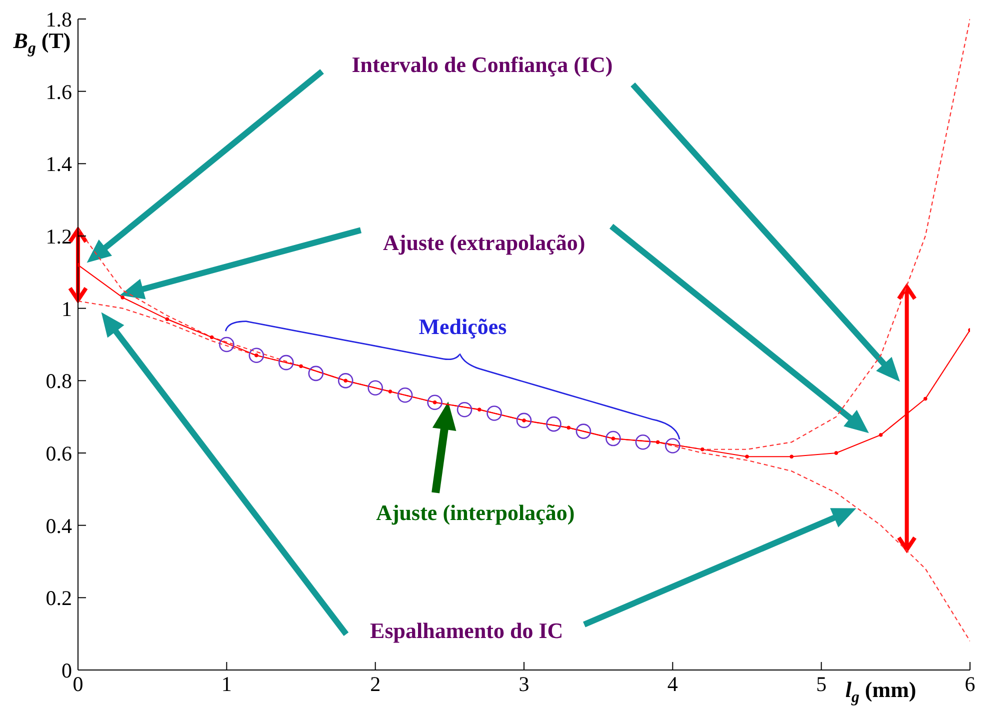  I want to click on annotation: Medições, so click(462, 327).